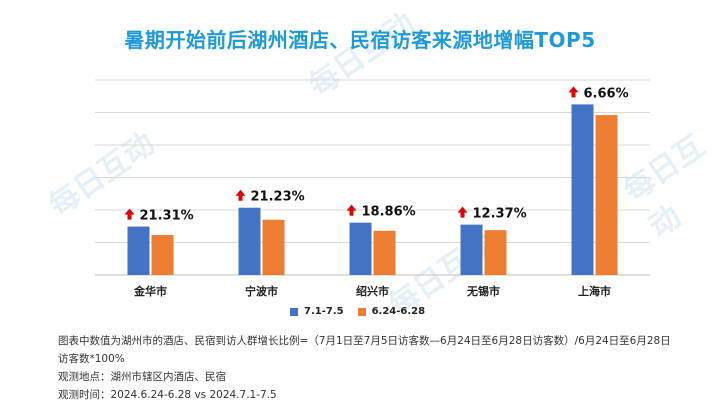 This screenshot has height=411, width=720. What do you see at coordinates (324, 311) in the screenshot?
I see `legend-label-series1: 7.1-7.5` at bounding box center [324, 311].